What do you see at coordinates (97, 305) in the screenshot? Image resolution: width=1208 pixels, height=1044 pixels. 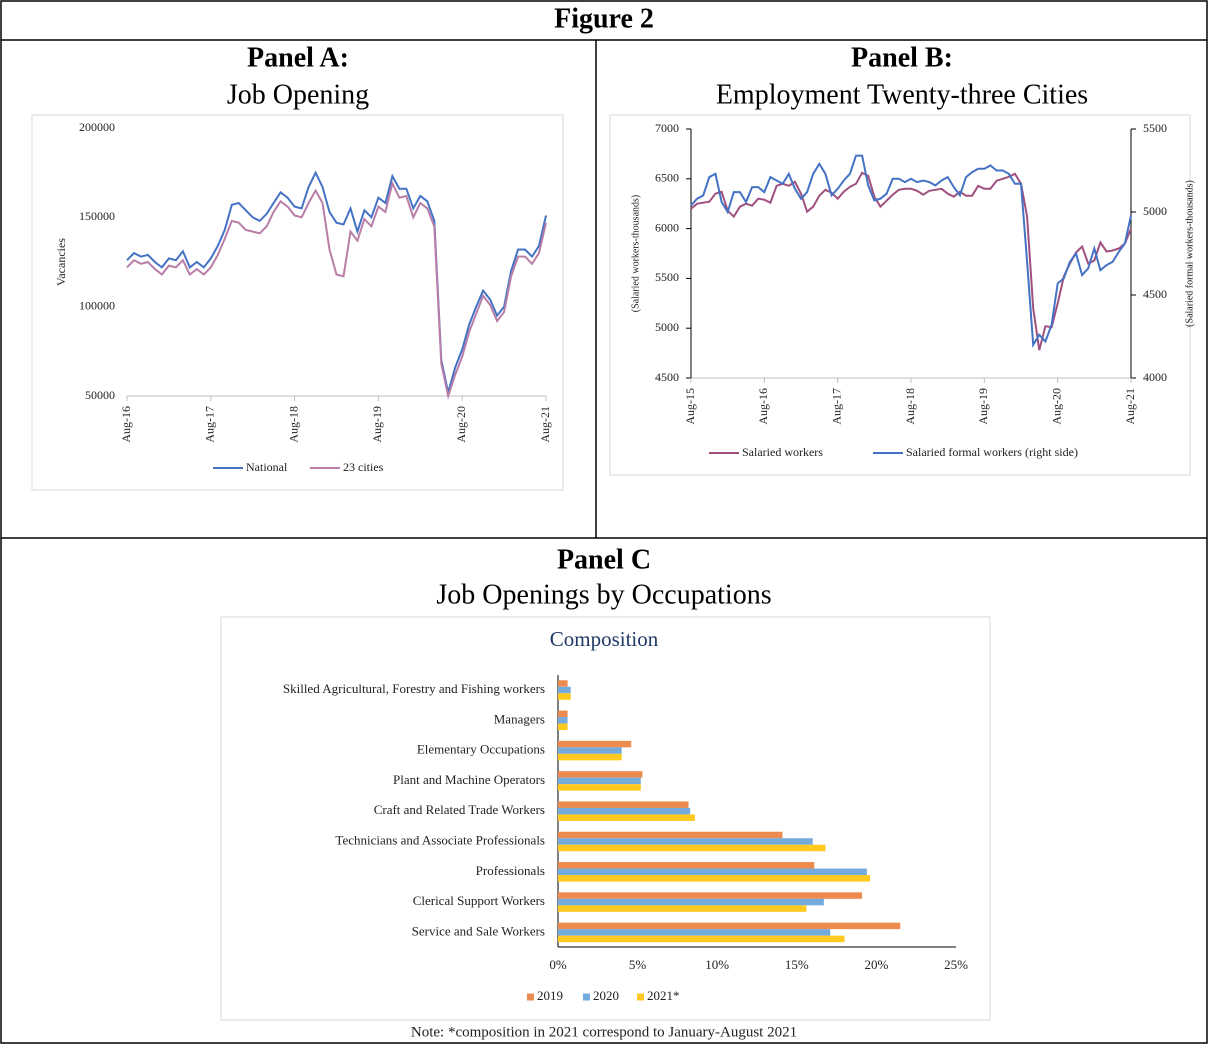 I see `y-tick-label: 100000` at bounding box center [97, 305].